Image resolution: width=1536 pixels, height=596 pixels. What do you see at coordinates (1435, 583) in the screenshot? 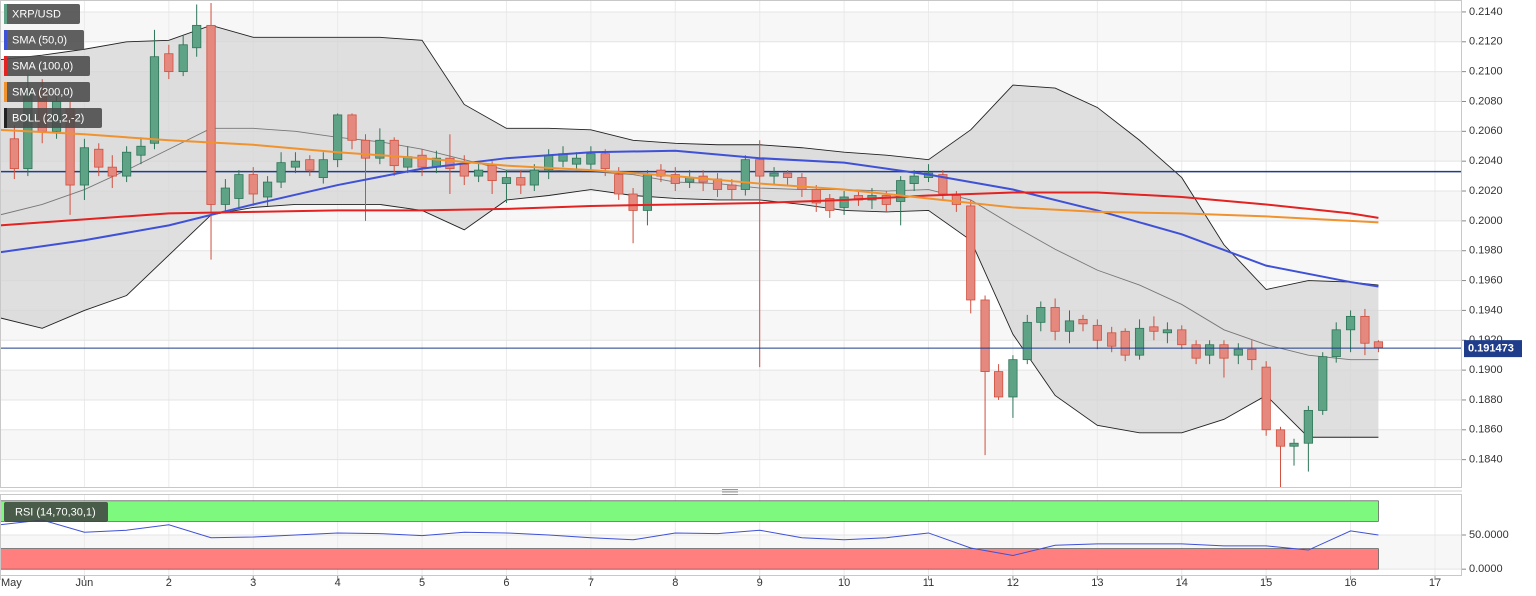
I see `x-tick-label: 17` at bounding box center [1435, 583].